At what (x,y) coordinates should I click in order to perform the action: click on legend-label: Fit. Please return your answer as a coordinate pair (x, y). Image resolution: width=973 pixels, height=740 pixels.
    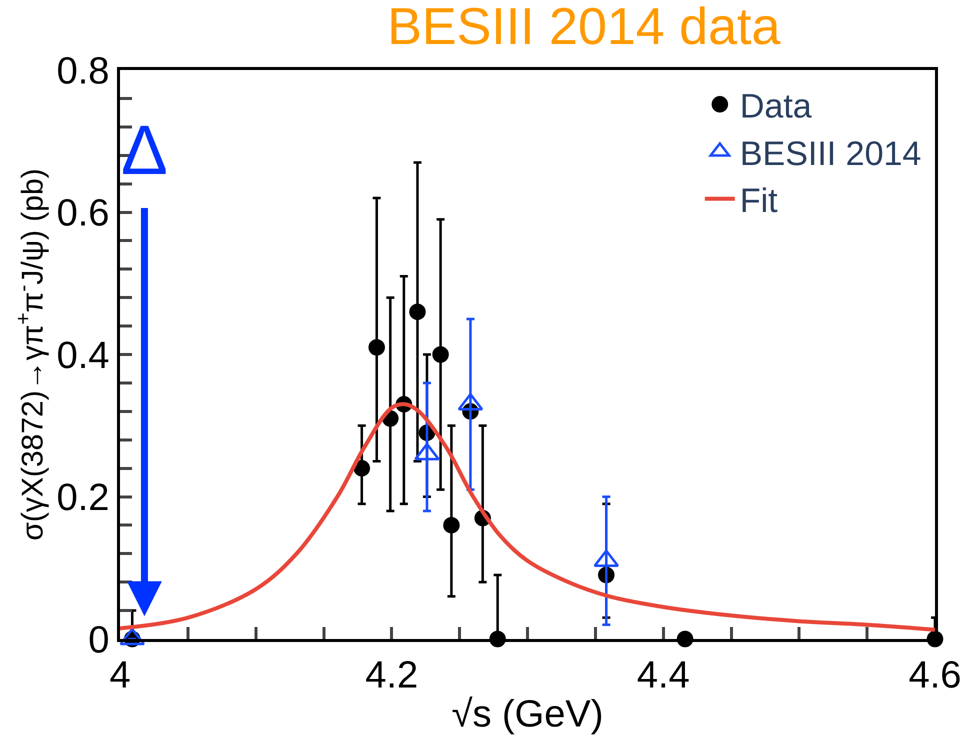
    Looking at the image, I should click on (759, 201).